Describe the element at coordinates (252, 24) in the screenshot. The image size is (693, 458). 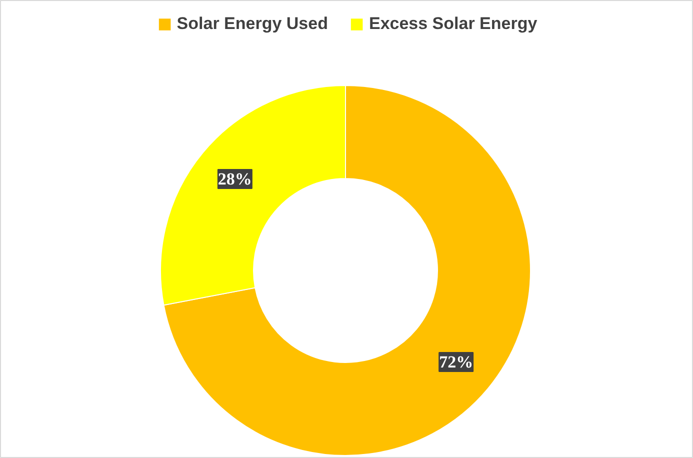
I see `legend-label: Solar Energy Used` at that location.